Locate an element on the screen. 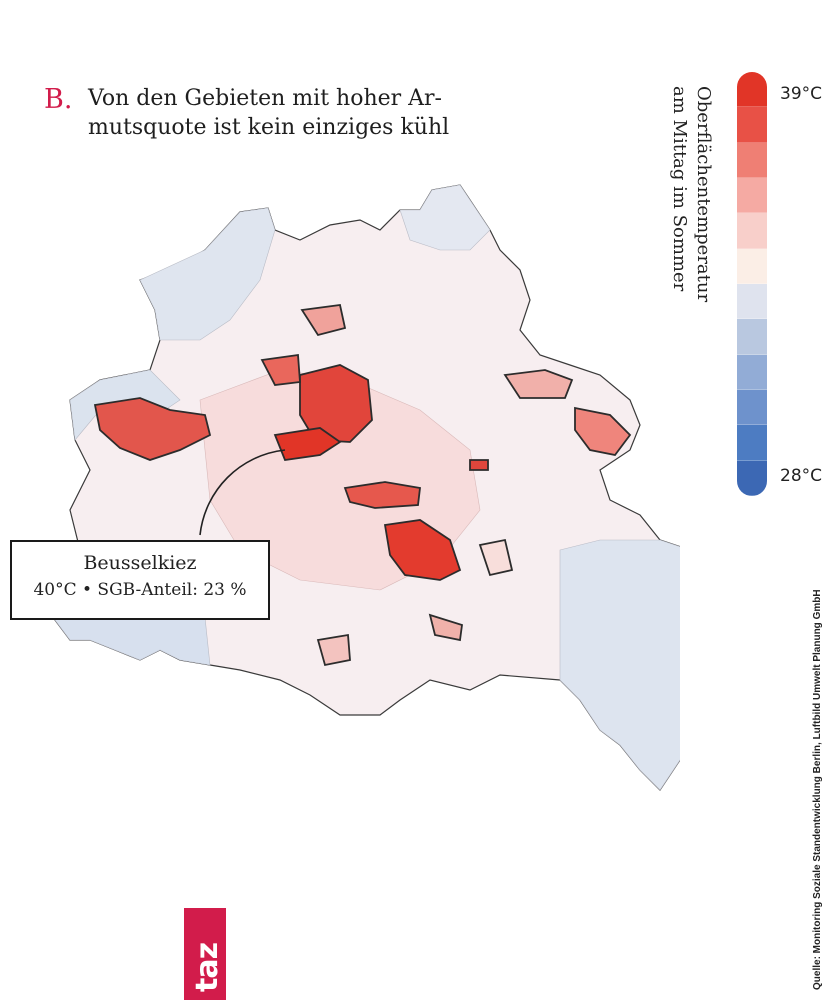 The image size is (837, 1000). callout-box: Beusselkiez 40°C • SGB-Anteil: 23 % is located at coordinates (140, 580).